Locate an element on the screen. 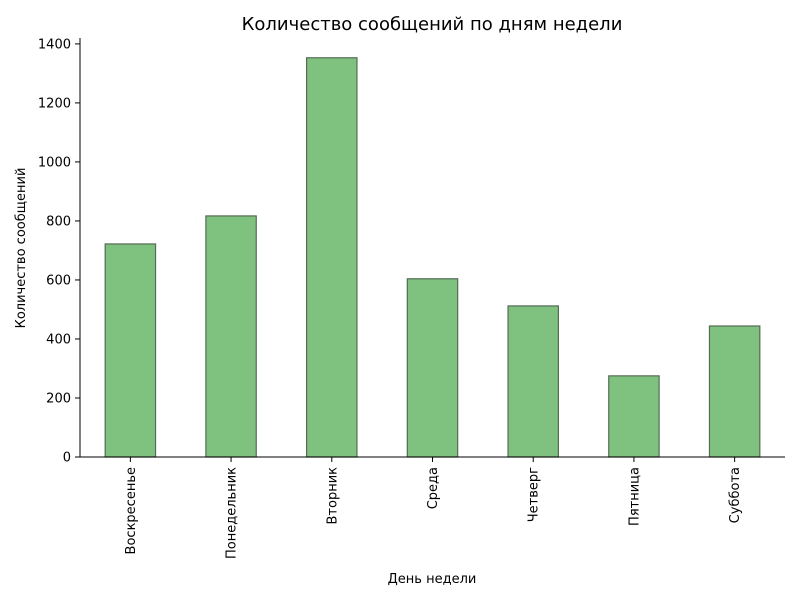 Image resolution: width=800 pixels, height=604 pixels. y-tick-label: 1400 is located at coordinates (54, 44).